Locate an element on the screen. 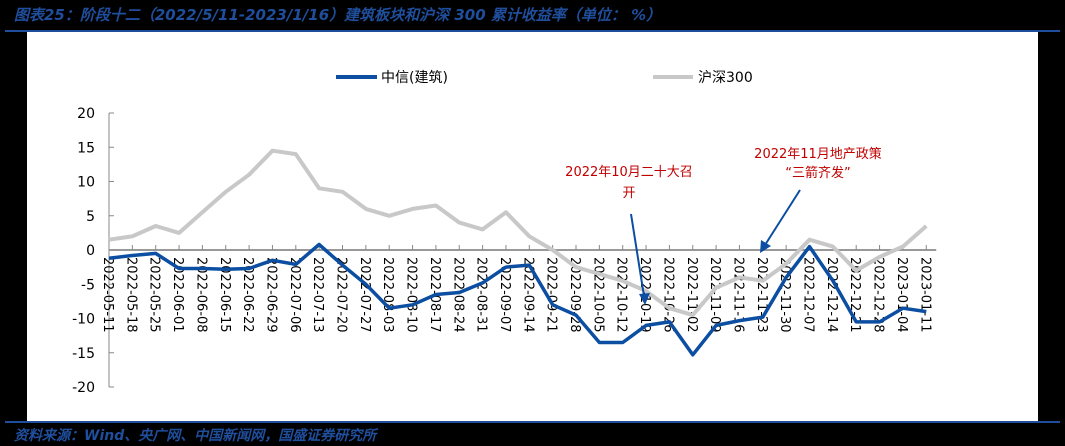 The image size is (1065, 446). legend-label-hs300: 沪深300 is located at coordinates (725, 78).